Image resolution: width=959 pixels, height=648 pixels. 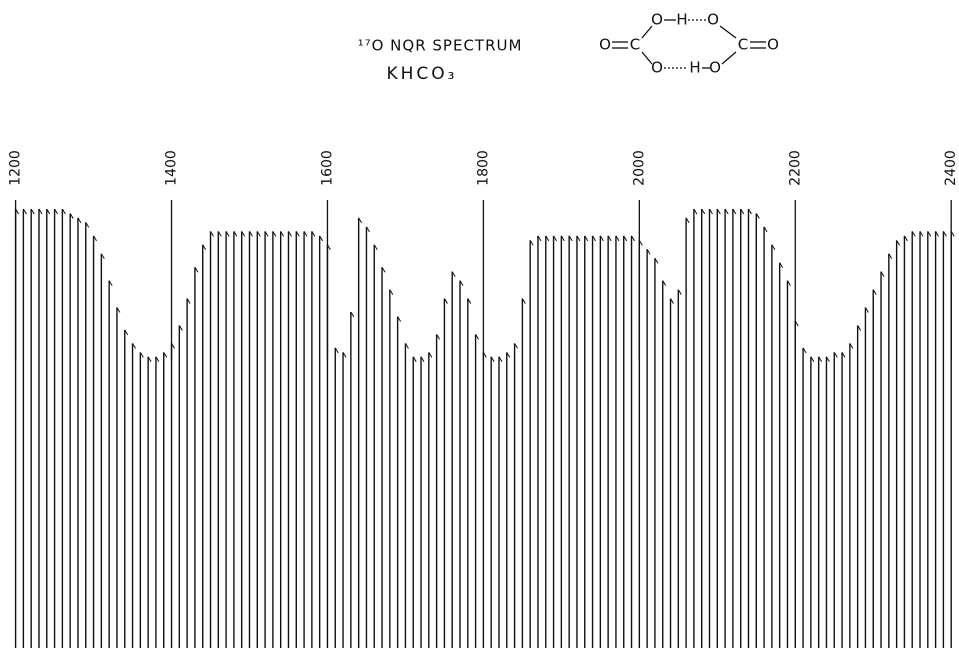 I want to click on x-tick-label: 1600, so click(x=327, y=168).